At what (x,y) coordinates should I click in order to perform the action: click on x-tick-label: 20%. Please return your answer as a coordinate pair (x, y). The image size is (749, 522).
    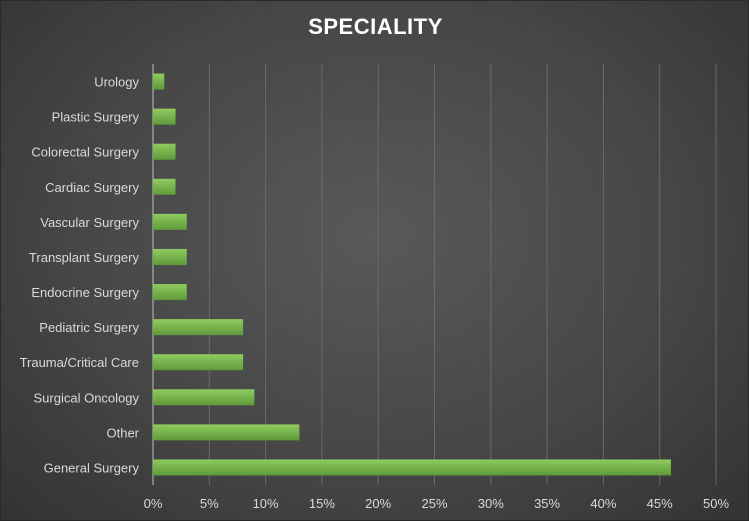
    Looking at the image, I should click on (378, 503).